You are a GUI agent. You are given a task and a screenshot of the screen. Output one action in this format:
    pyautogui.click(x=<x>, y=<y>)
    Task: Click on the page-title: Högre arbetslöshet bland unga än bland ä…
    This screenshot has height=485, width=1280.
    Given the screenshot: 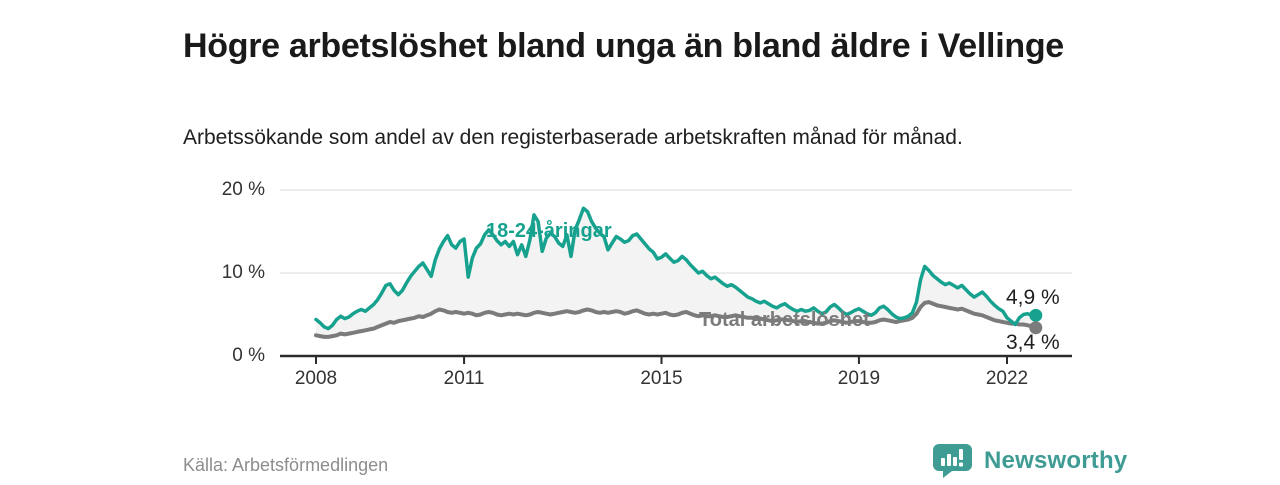 What is the action you would take?
    pyautogui.click(x=623, y=45)
    